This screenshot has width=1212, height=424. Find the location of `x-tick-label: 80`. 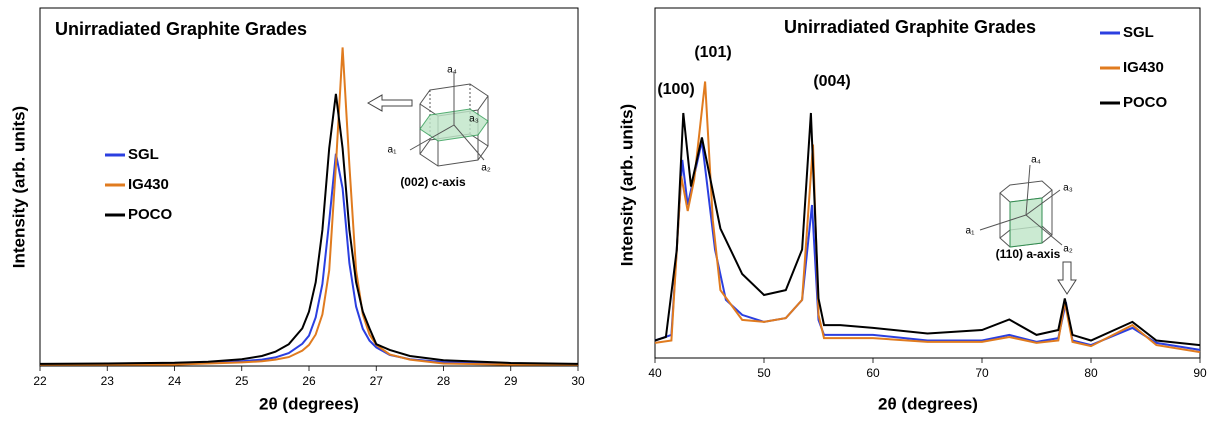

x-tick-label: 80 is located at coordinates (1091, 373).